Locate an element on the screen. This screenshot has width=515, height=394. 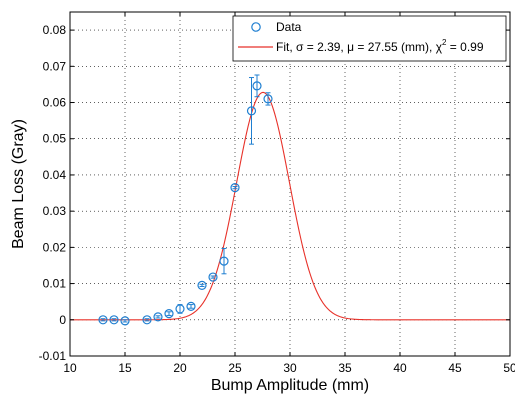
x-tick-label: 15 is located at coordinates (125, 368).